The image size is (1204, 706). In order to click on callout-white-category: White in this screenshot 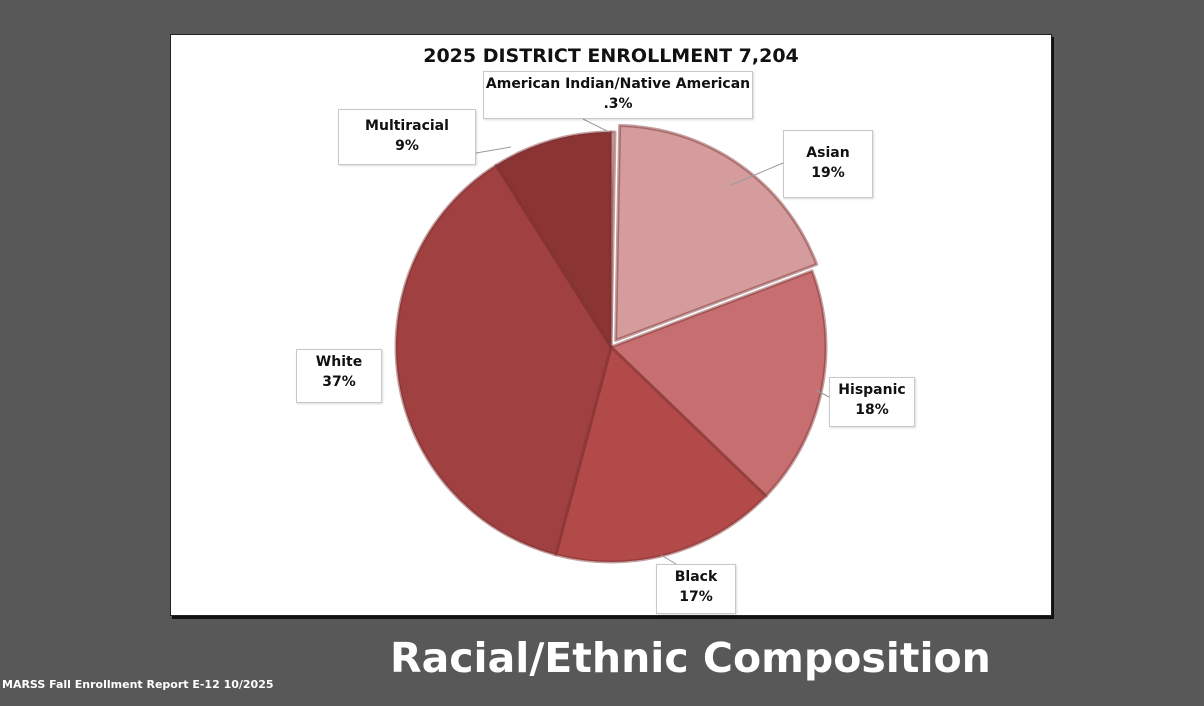, I will do `click(339, 362)`.